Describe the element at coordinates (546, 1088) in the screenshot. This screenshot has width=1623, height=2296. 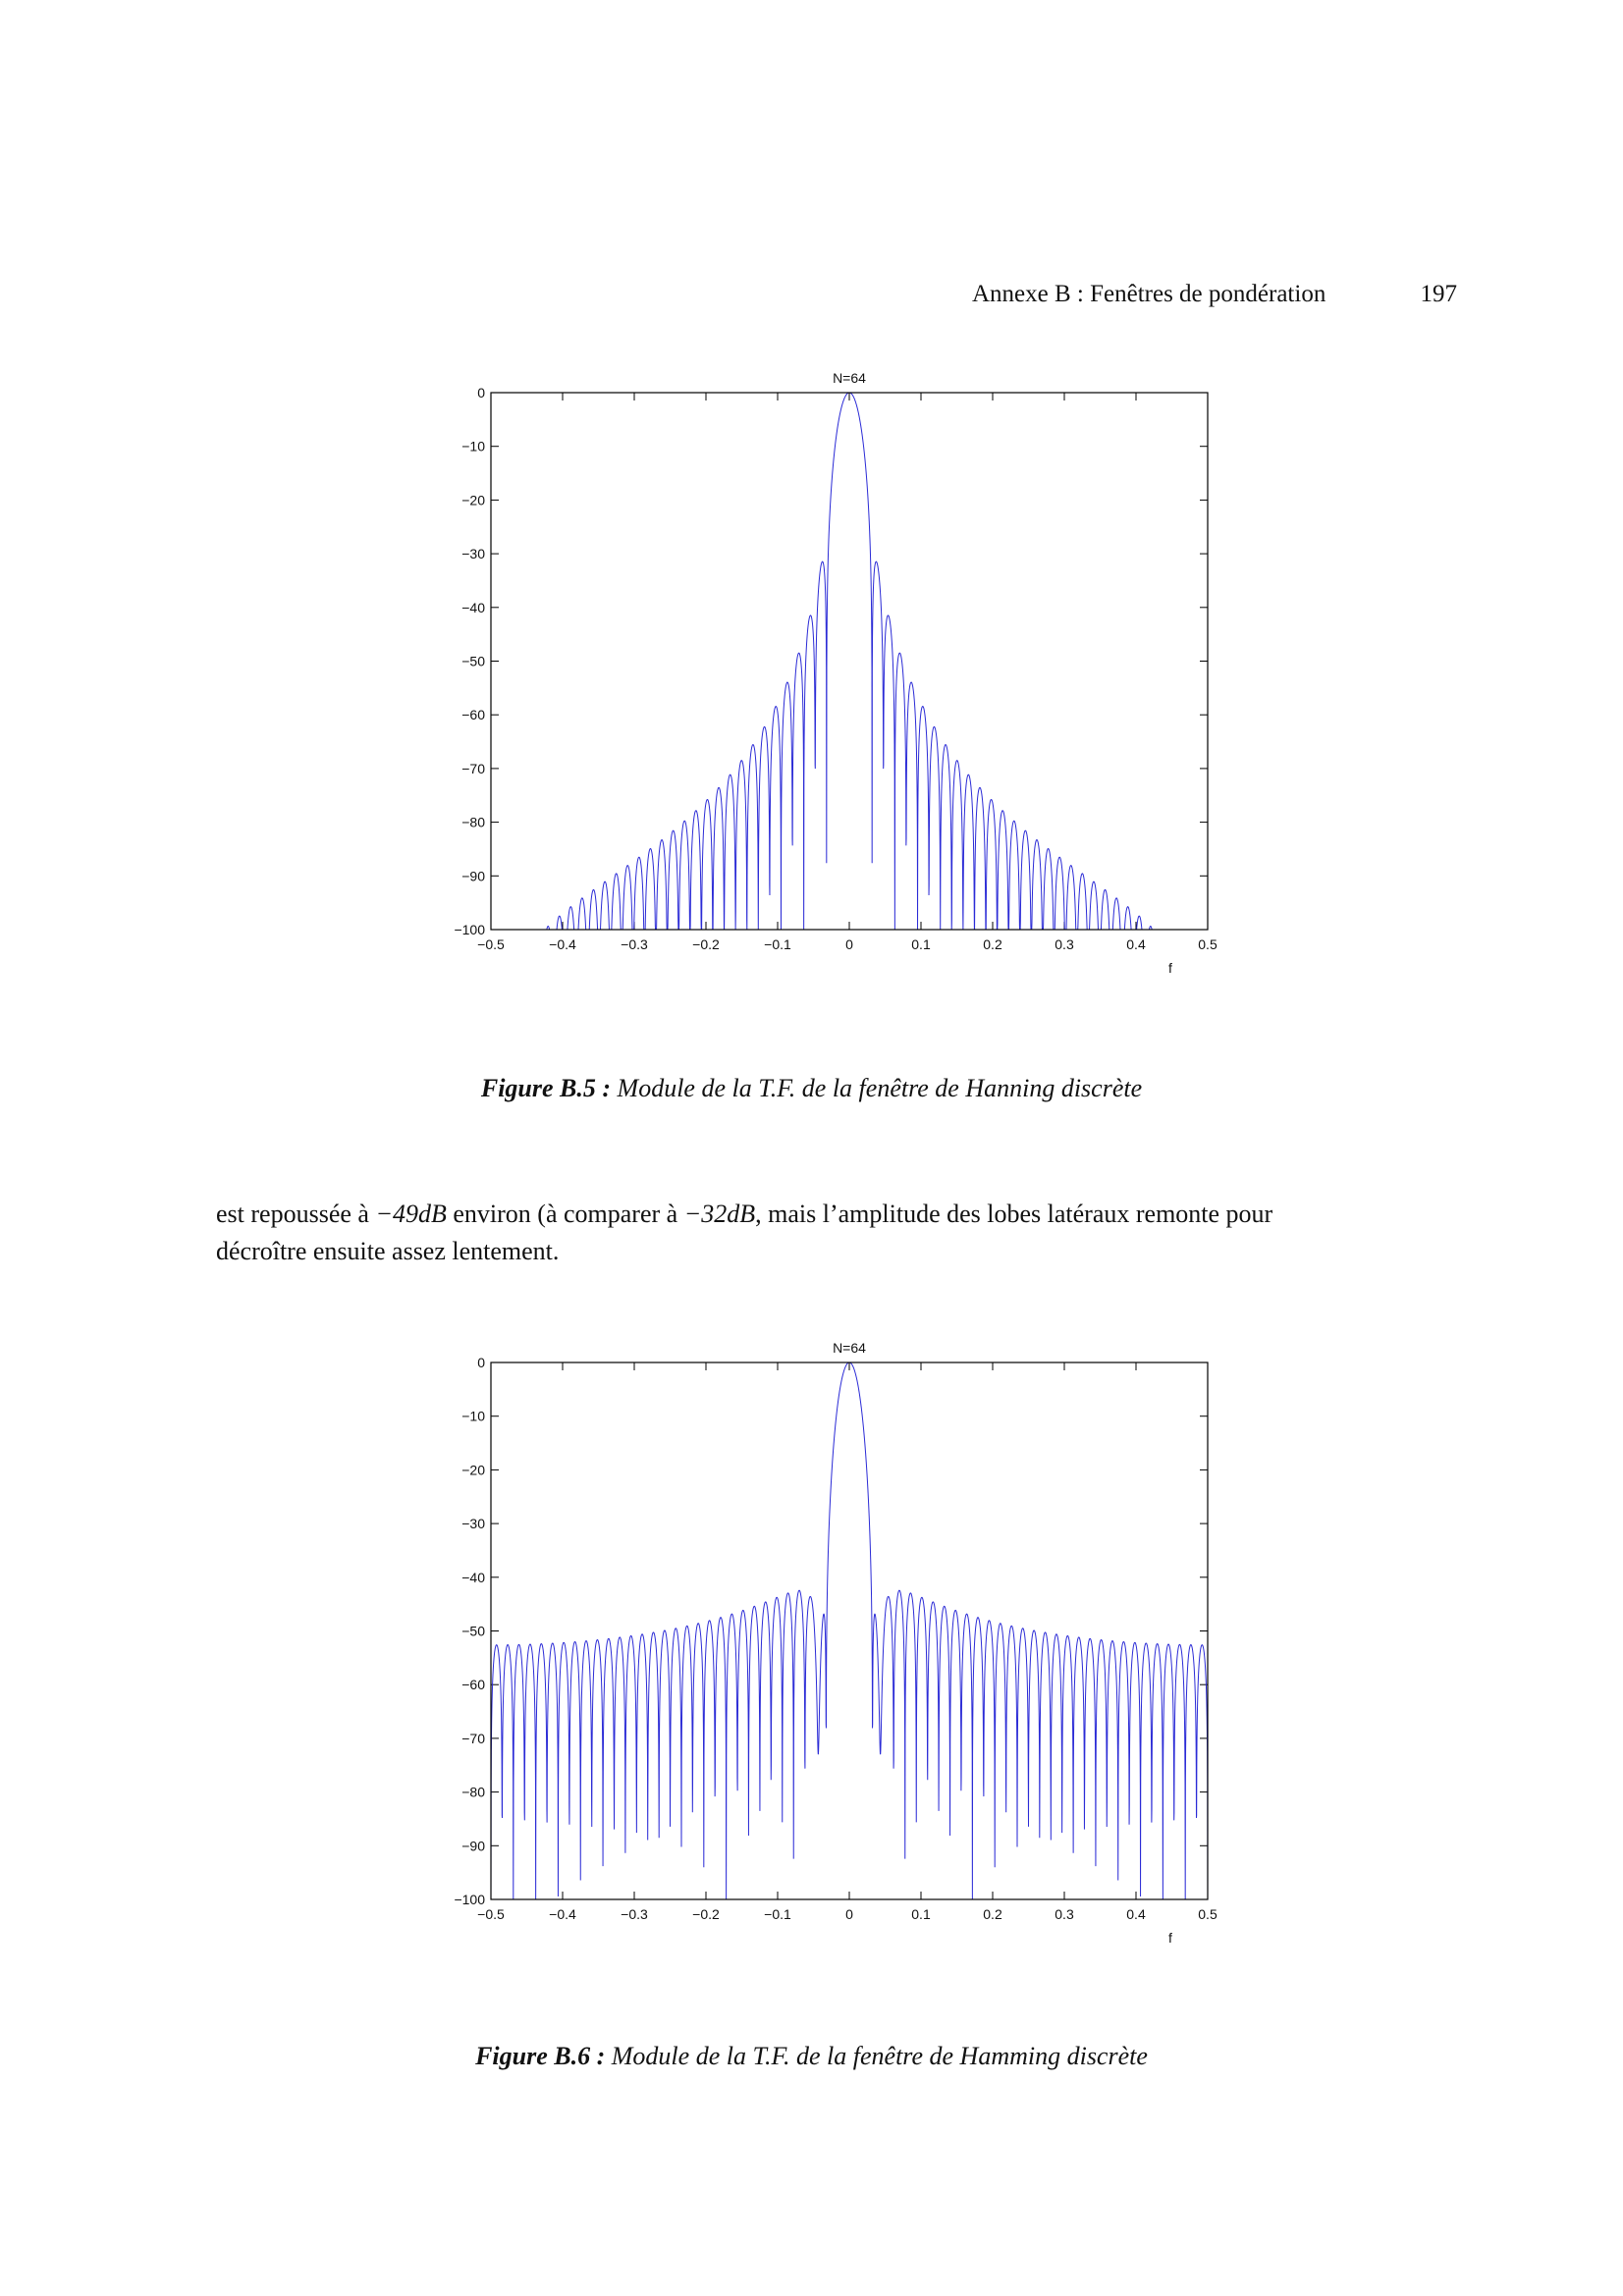
I see `figure-b5-label: Figure B.5 :` at that location.